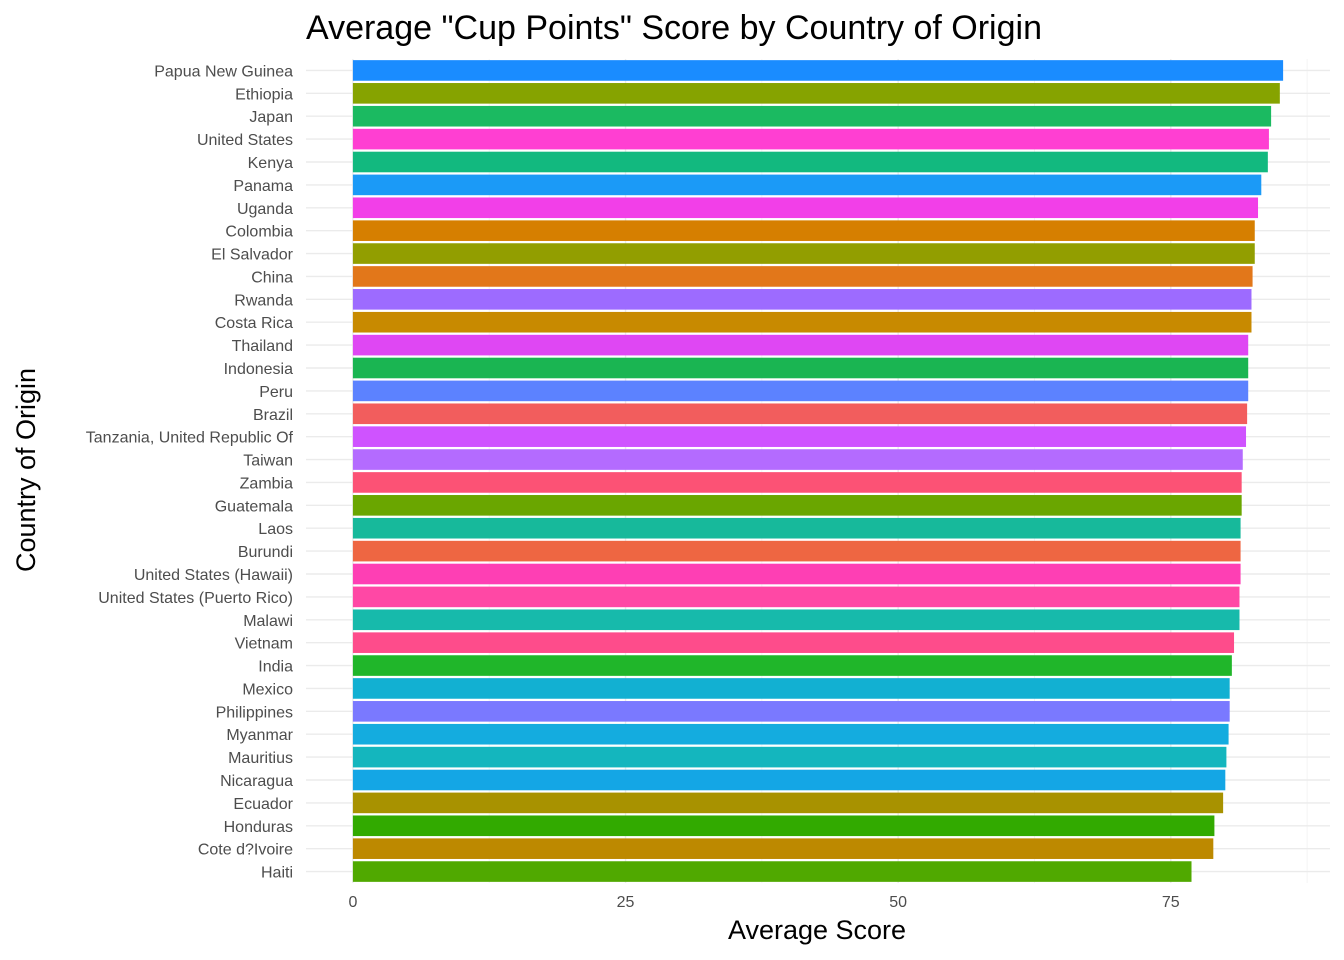 The height and width of the screenshot is (960, 1344). I want to click on y-tick-label: Taiwan, so click(268, 461).